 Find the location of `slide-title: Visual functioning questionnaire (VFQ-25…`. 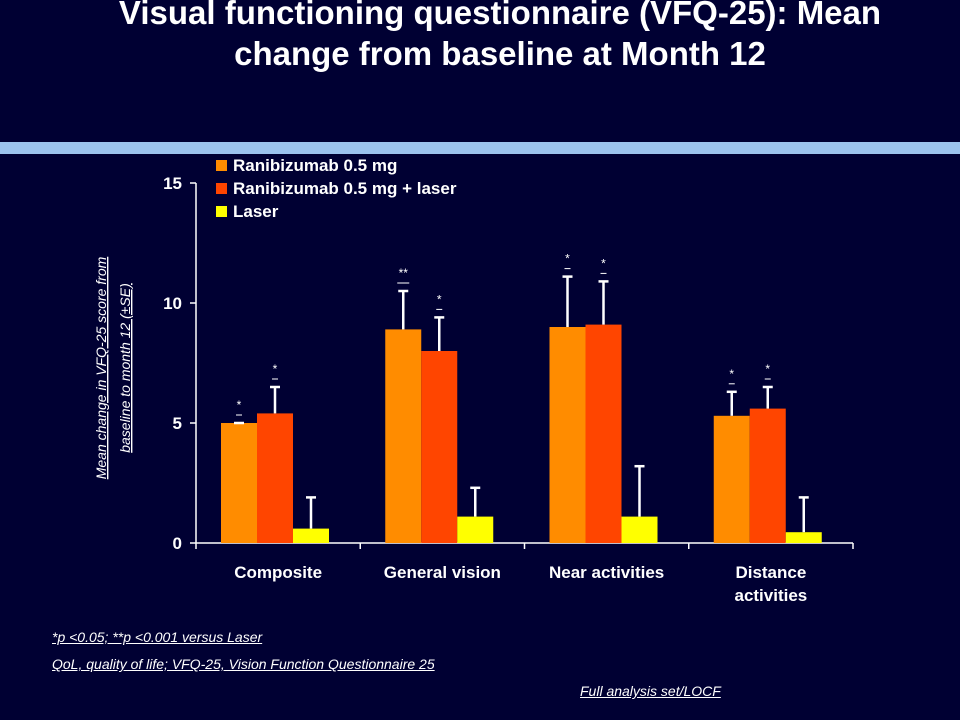

slide-title: Visual functioning questionnaire (VFQ-25… is located at coordinates (495, 37).